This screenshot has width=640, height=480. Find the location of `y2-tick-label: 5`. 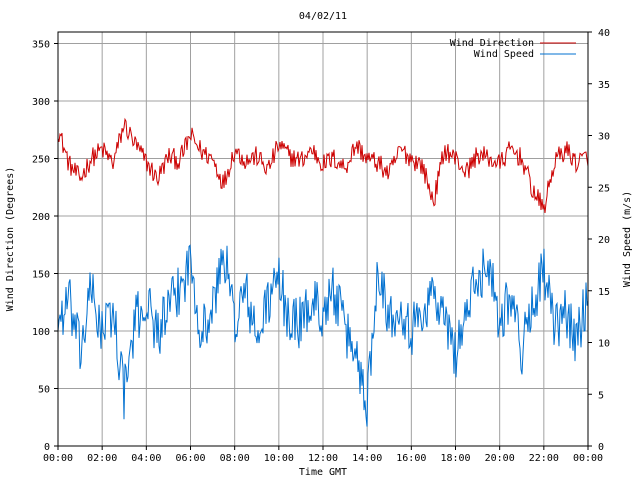

y2-tick-label: 5 is located at coordinates (601, 395).